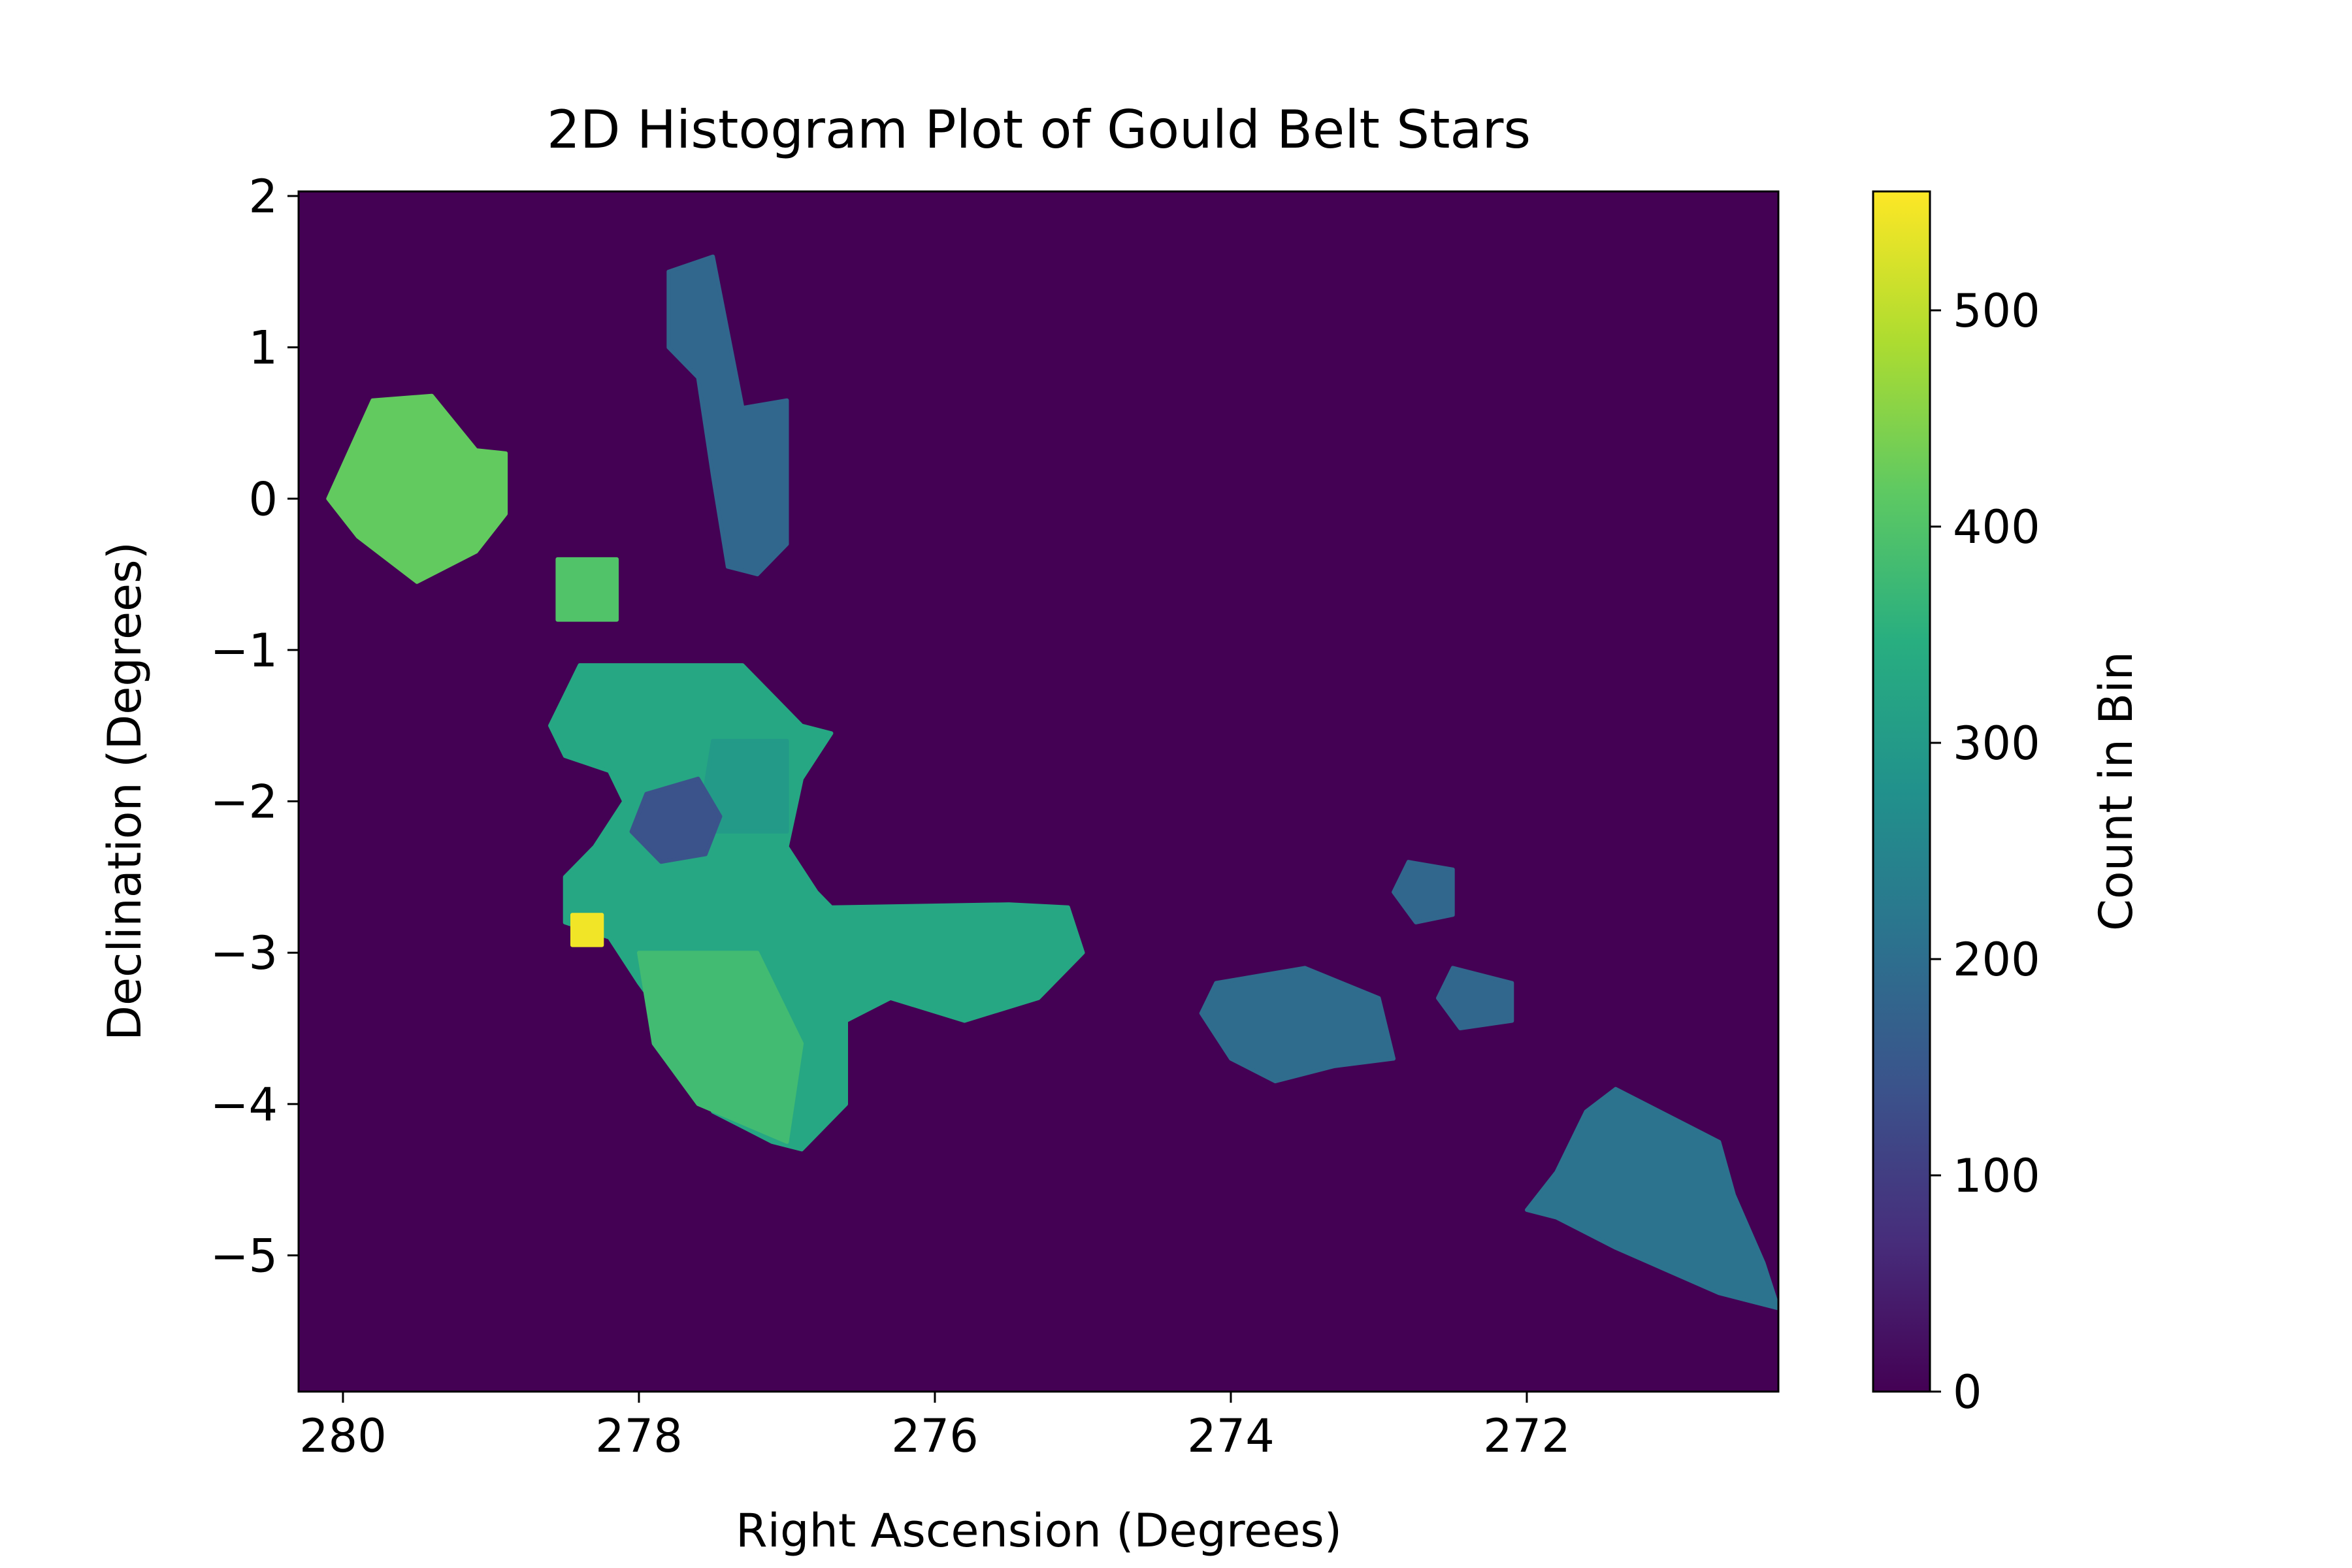 This screenshot has width=2352, height=1568. What do you see at coordinates (1527, 1436) in the screenshot?
I see `x-tick-label: 272` at bounding box center [1527, 1436].